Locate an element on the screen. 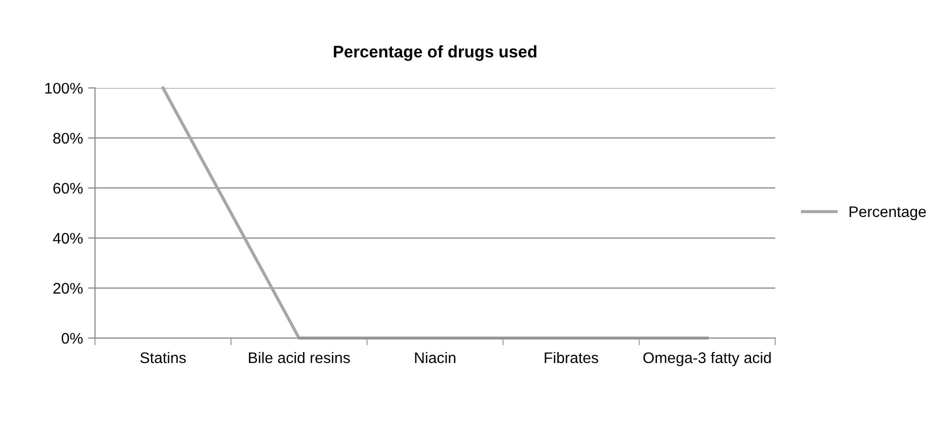  x-tick-label: Statins is located at coordinates (163, 358).